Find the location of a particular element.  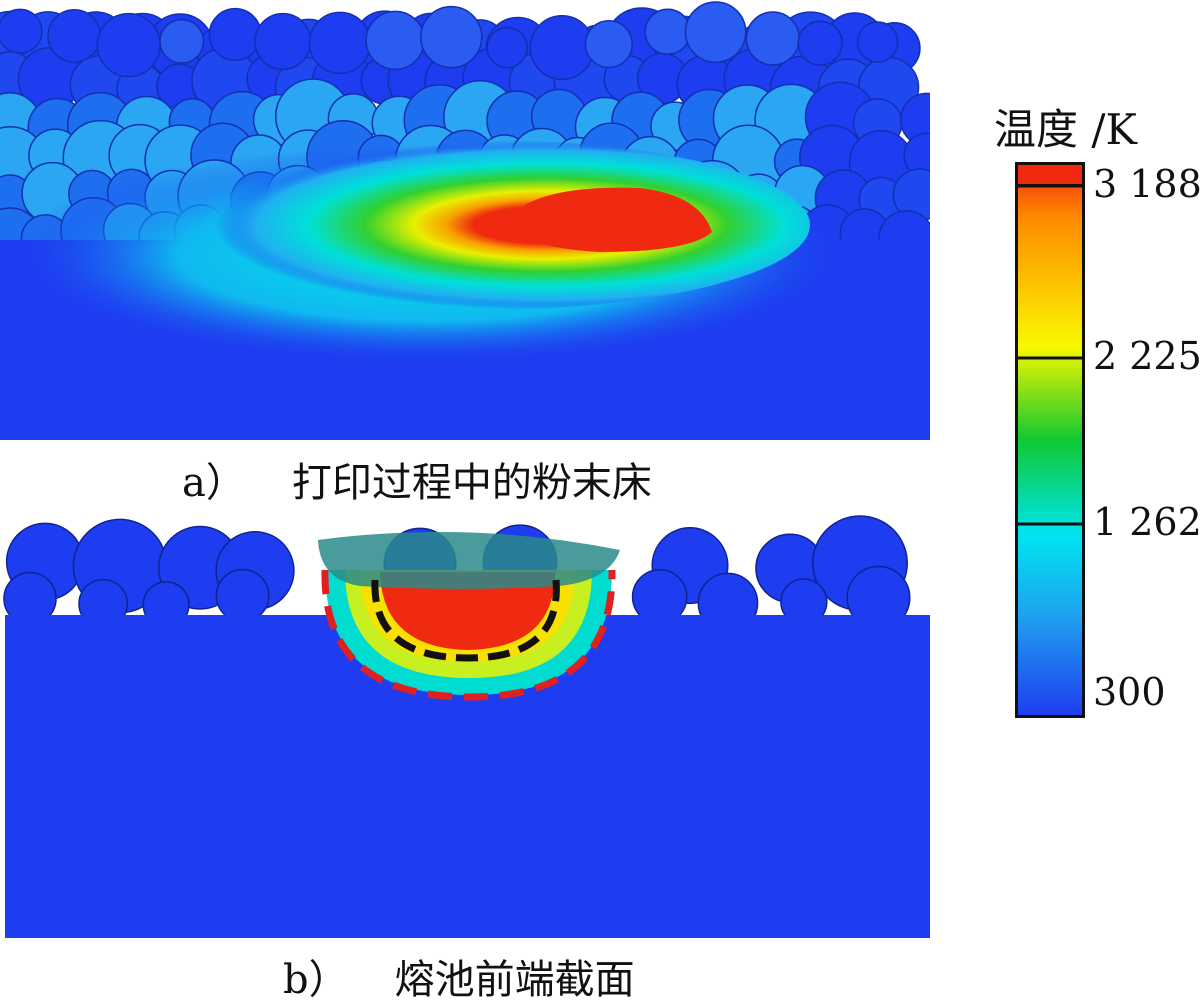

colorbar-tick-label: 2 225 is located at coordinates (1146, 356).